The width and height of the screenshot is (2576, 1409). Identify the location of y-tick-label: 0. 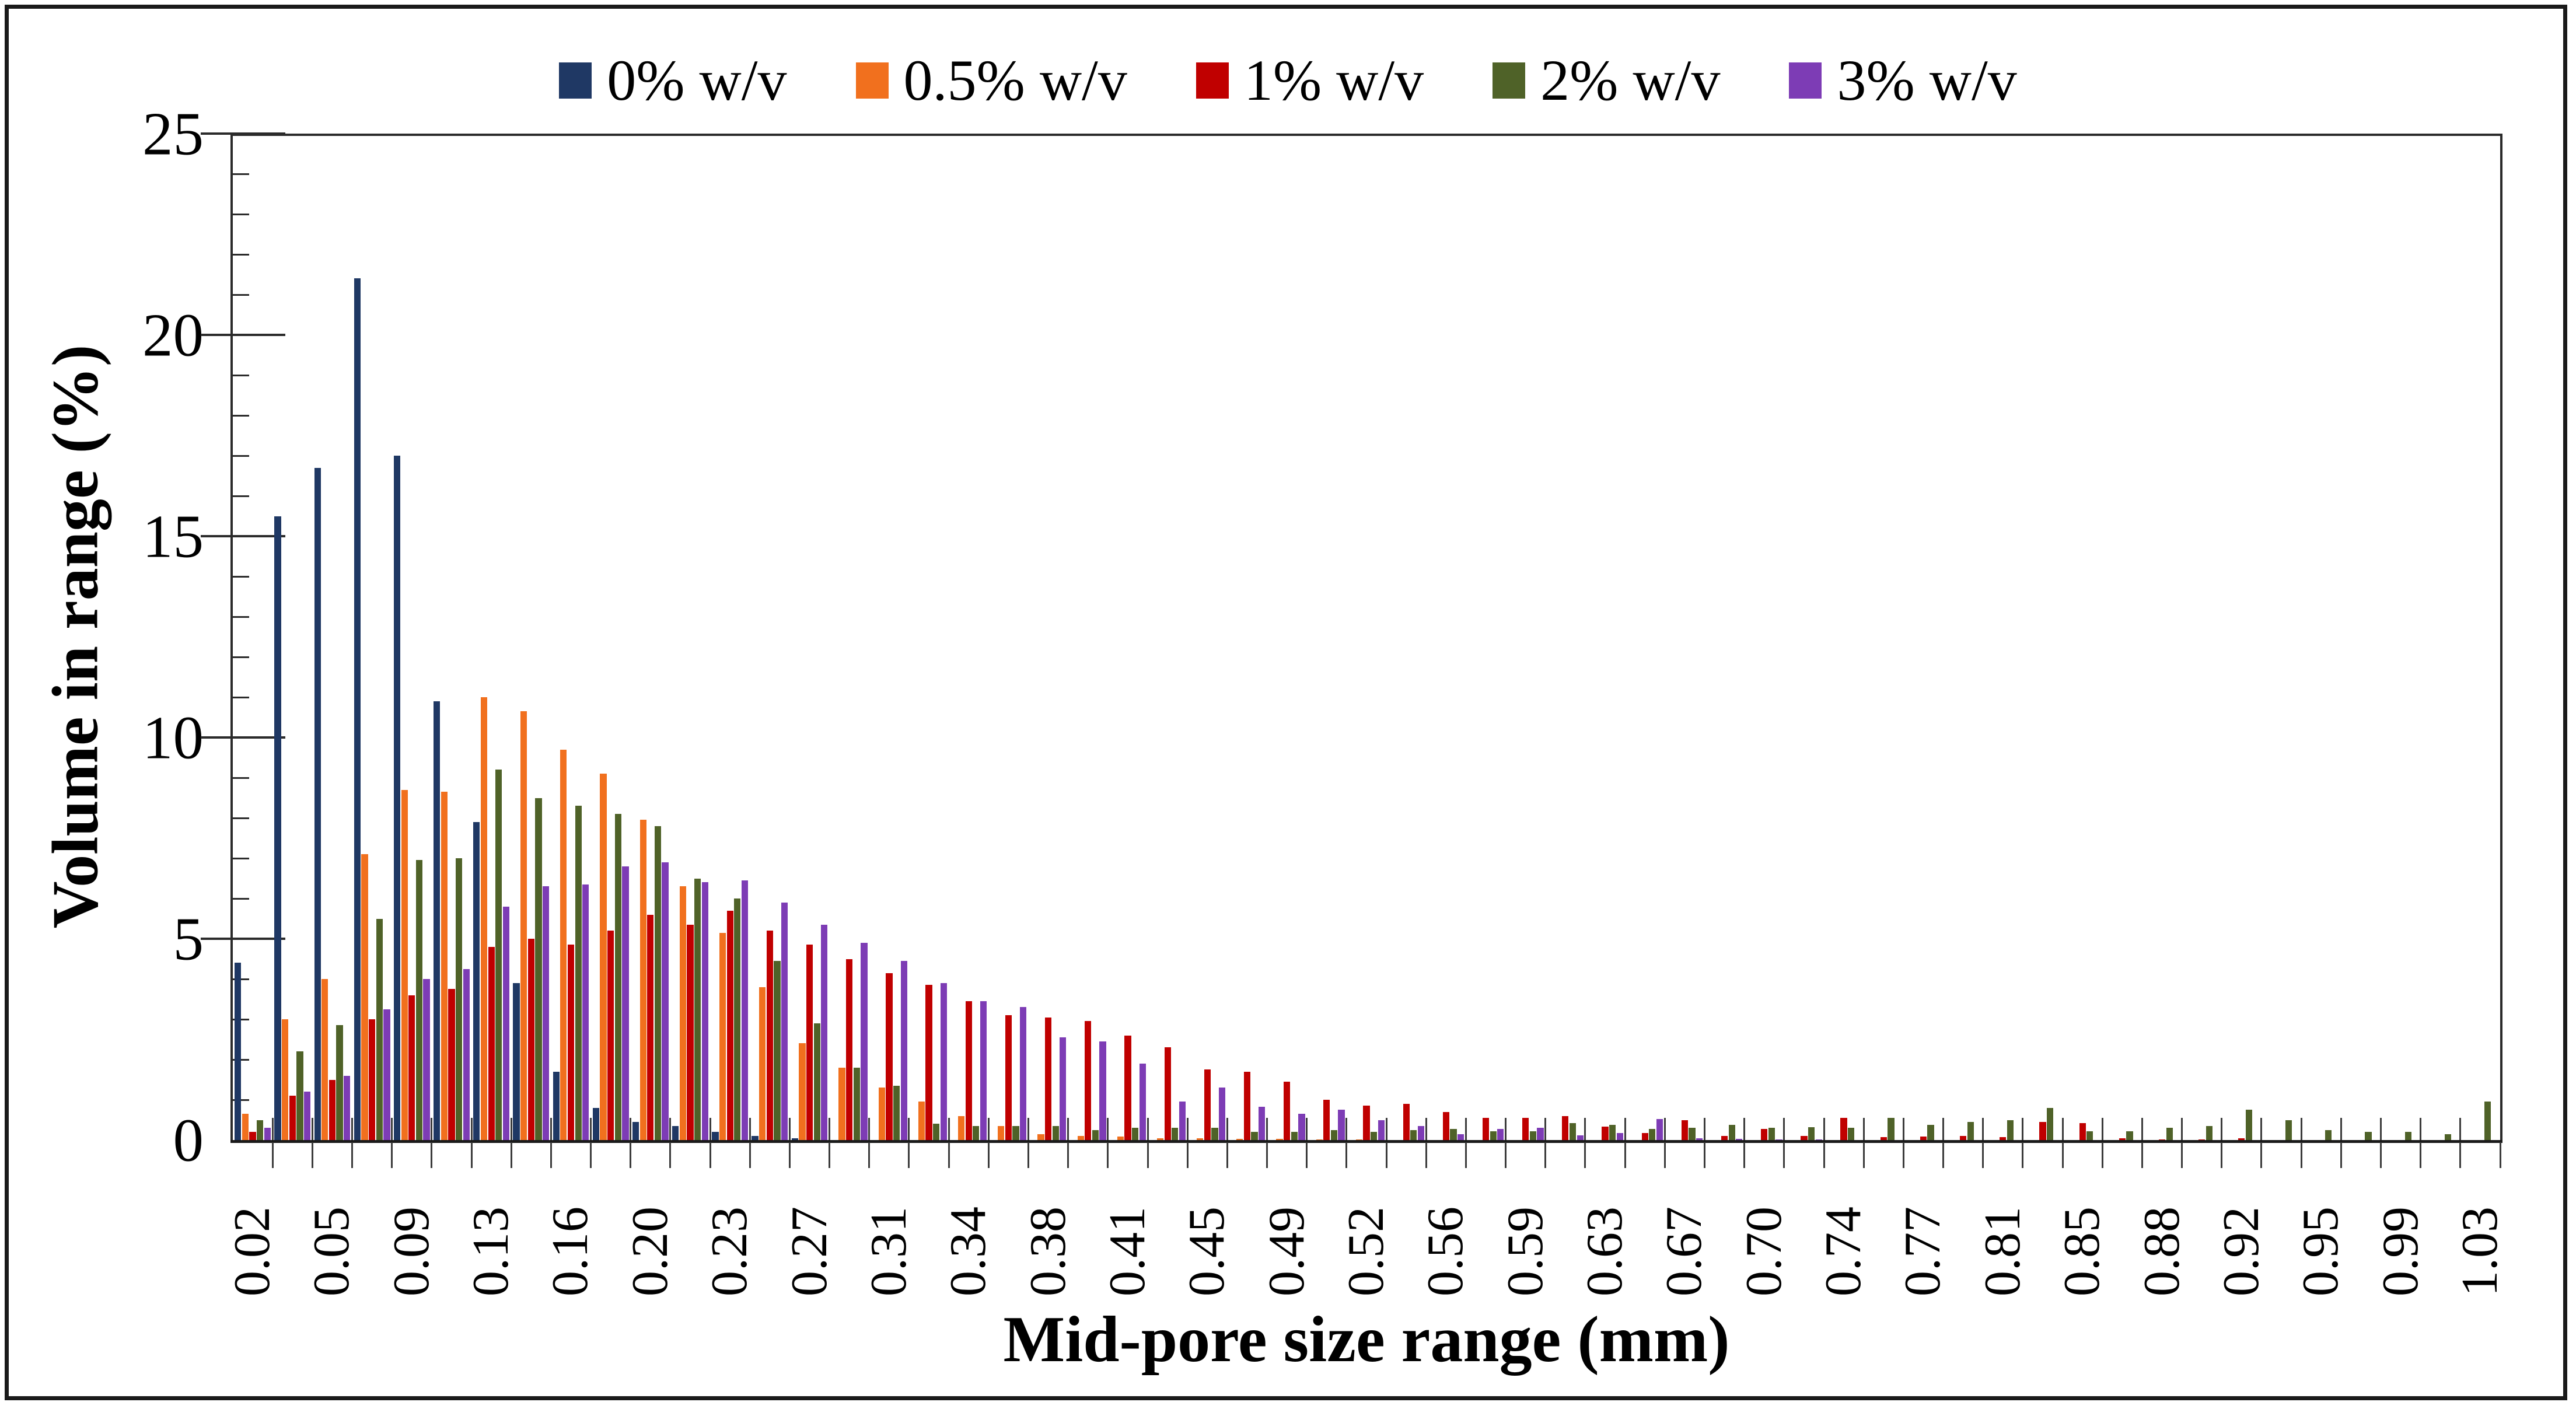
(188, 1140).